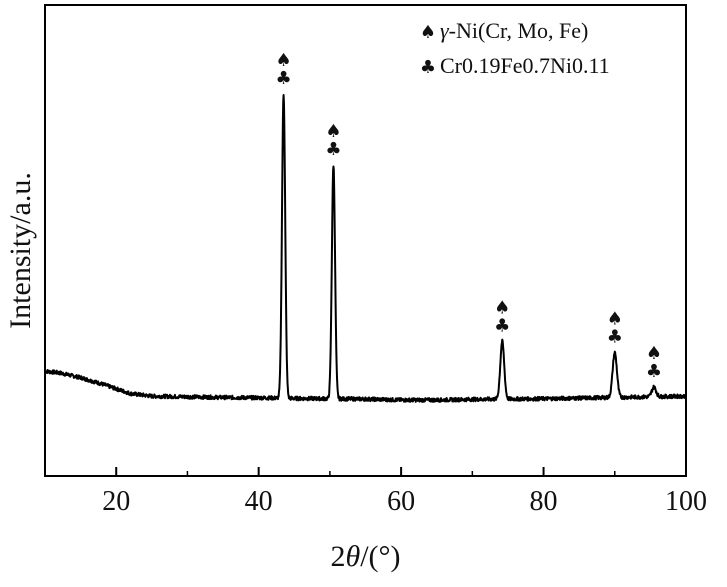 Image resolution: width=727 pixels, height=587 pixels. Describe the element at coordinates (502, 307) in the screenshot. I see `spade-icon-peak-3: ♠` at that location.